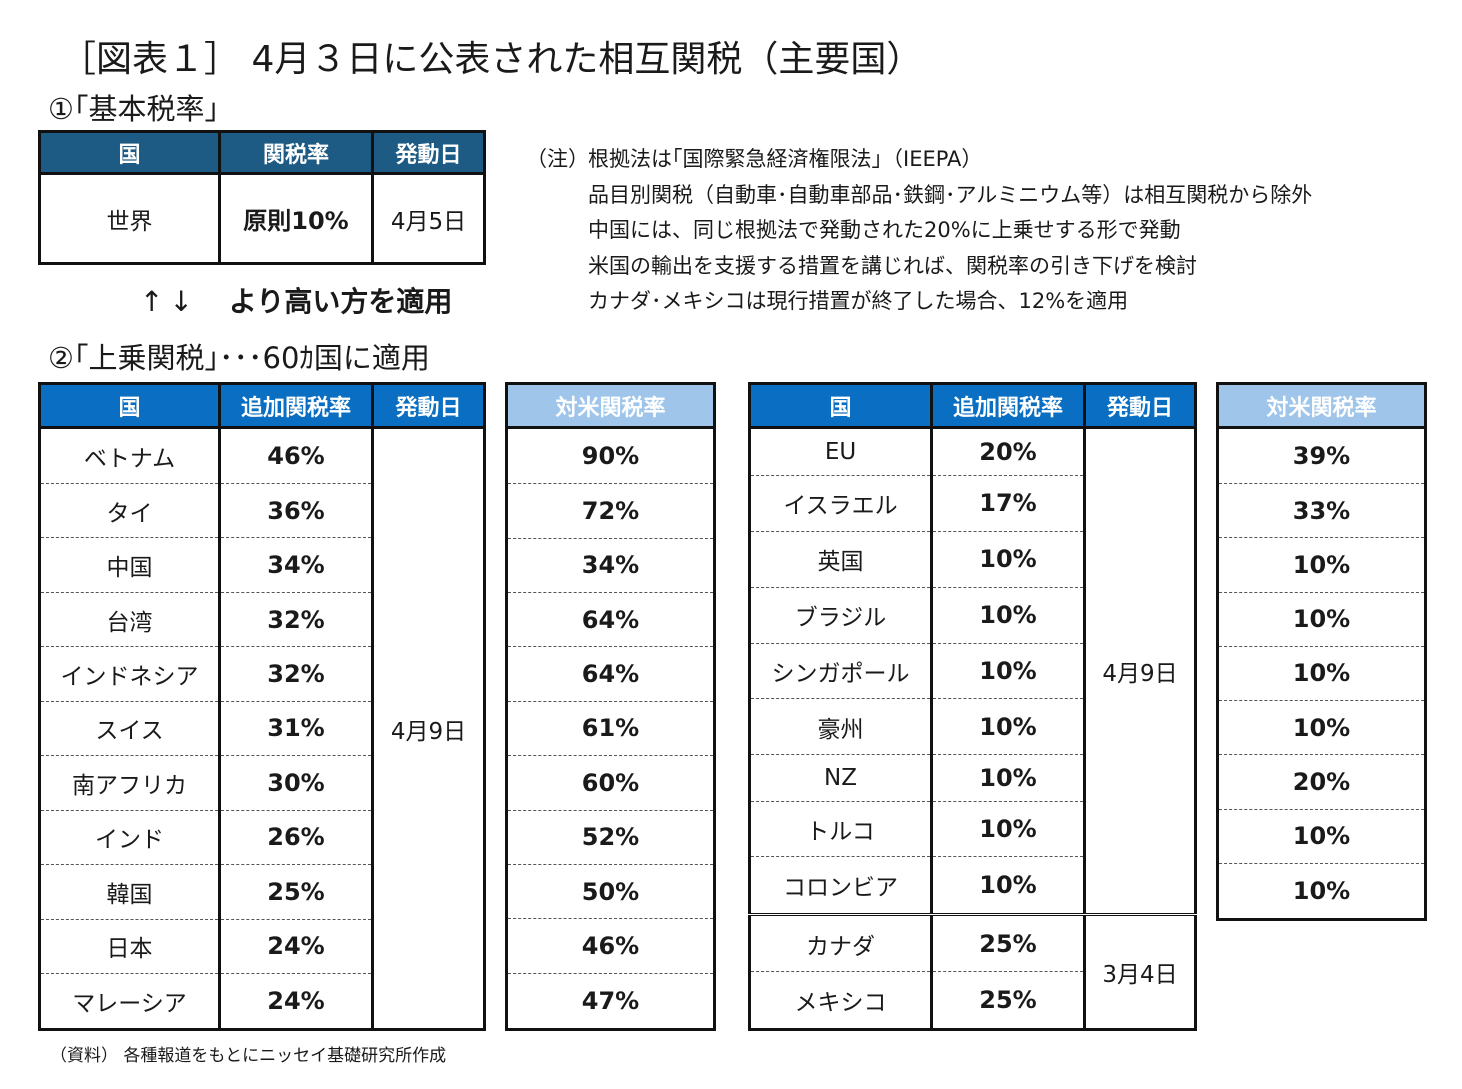  Describe the element at coordinates (296, 729) in the screenshot. I see `additional-rate-cell: 31%` at that location.